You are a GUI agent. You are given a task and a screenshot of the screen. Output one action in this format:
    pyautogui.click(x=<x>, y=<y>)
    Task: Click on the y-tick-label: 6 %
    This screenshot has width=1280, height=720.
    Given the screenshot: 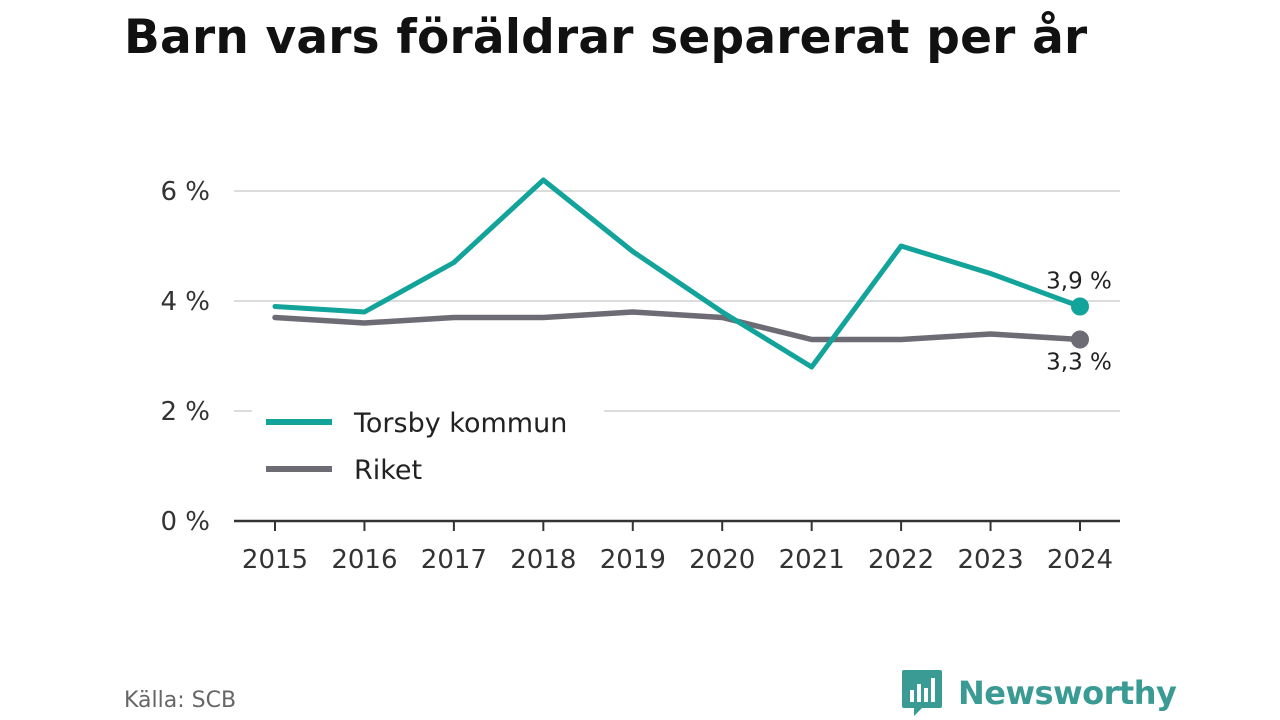 What is the action you would take?
    pyautogui.click(x=185, y=192)
    